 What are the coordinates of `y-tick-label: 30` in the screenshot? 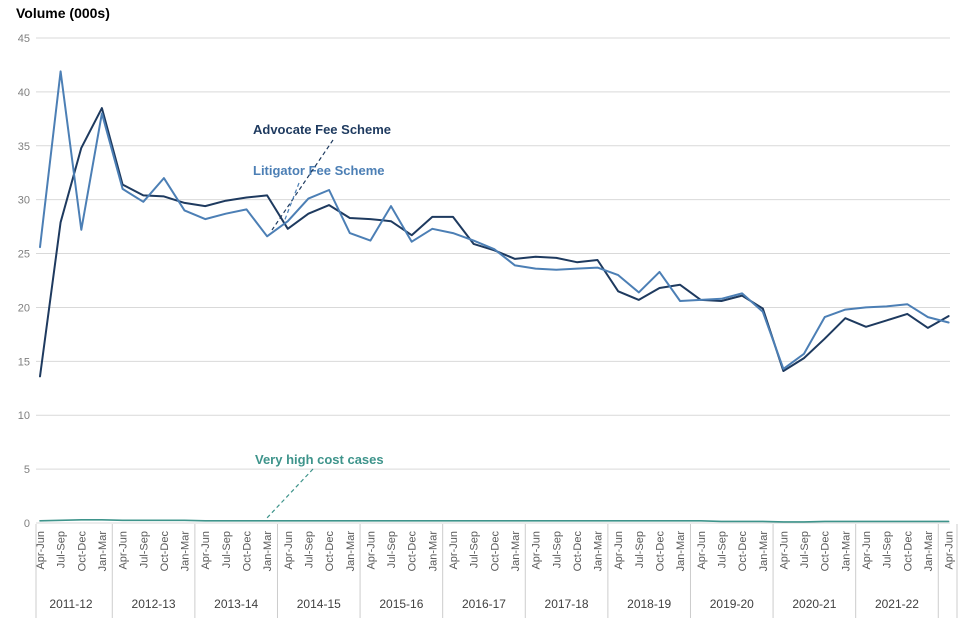 It's located at (24, 201).